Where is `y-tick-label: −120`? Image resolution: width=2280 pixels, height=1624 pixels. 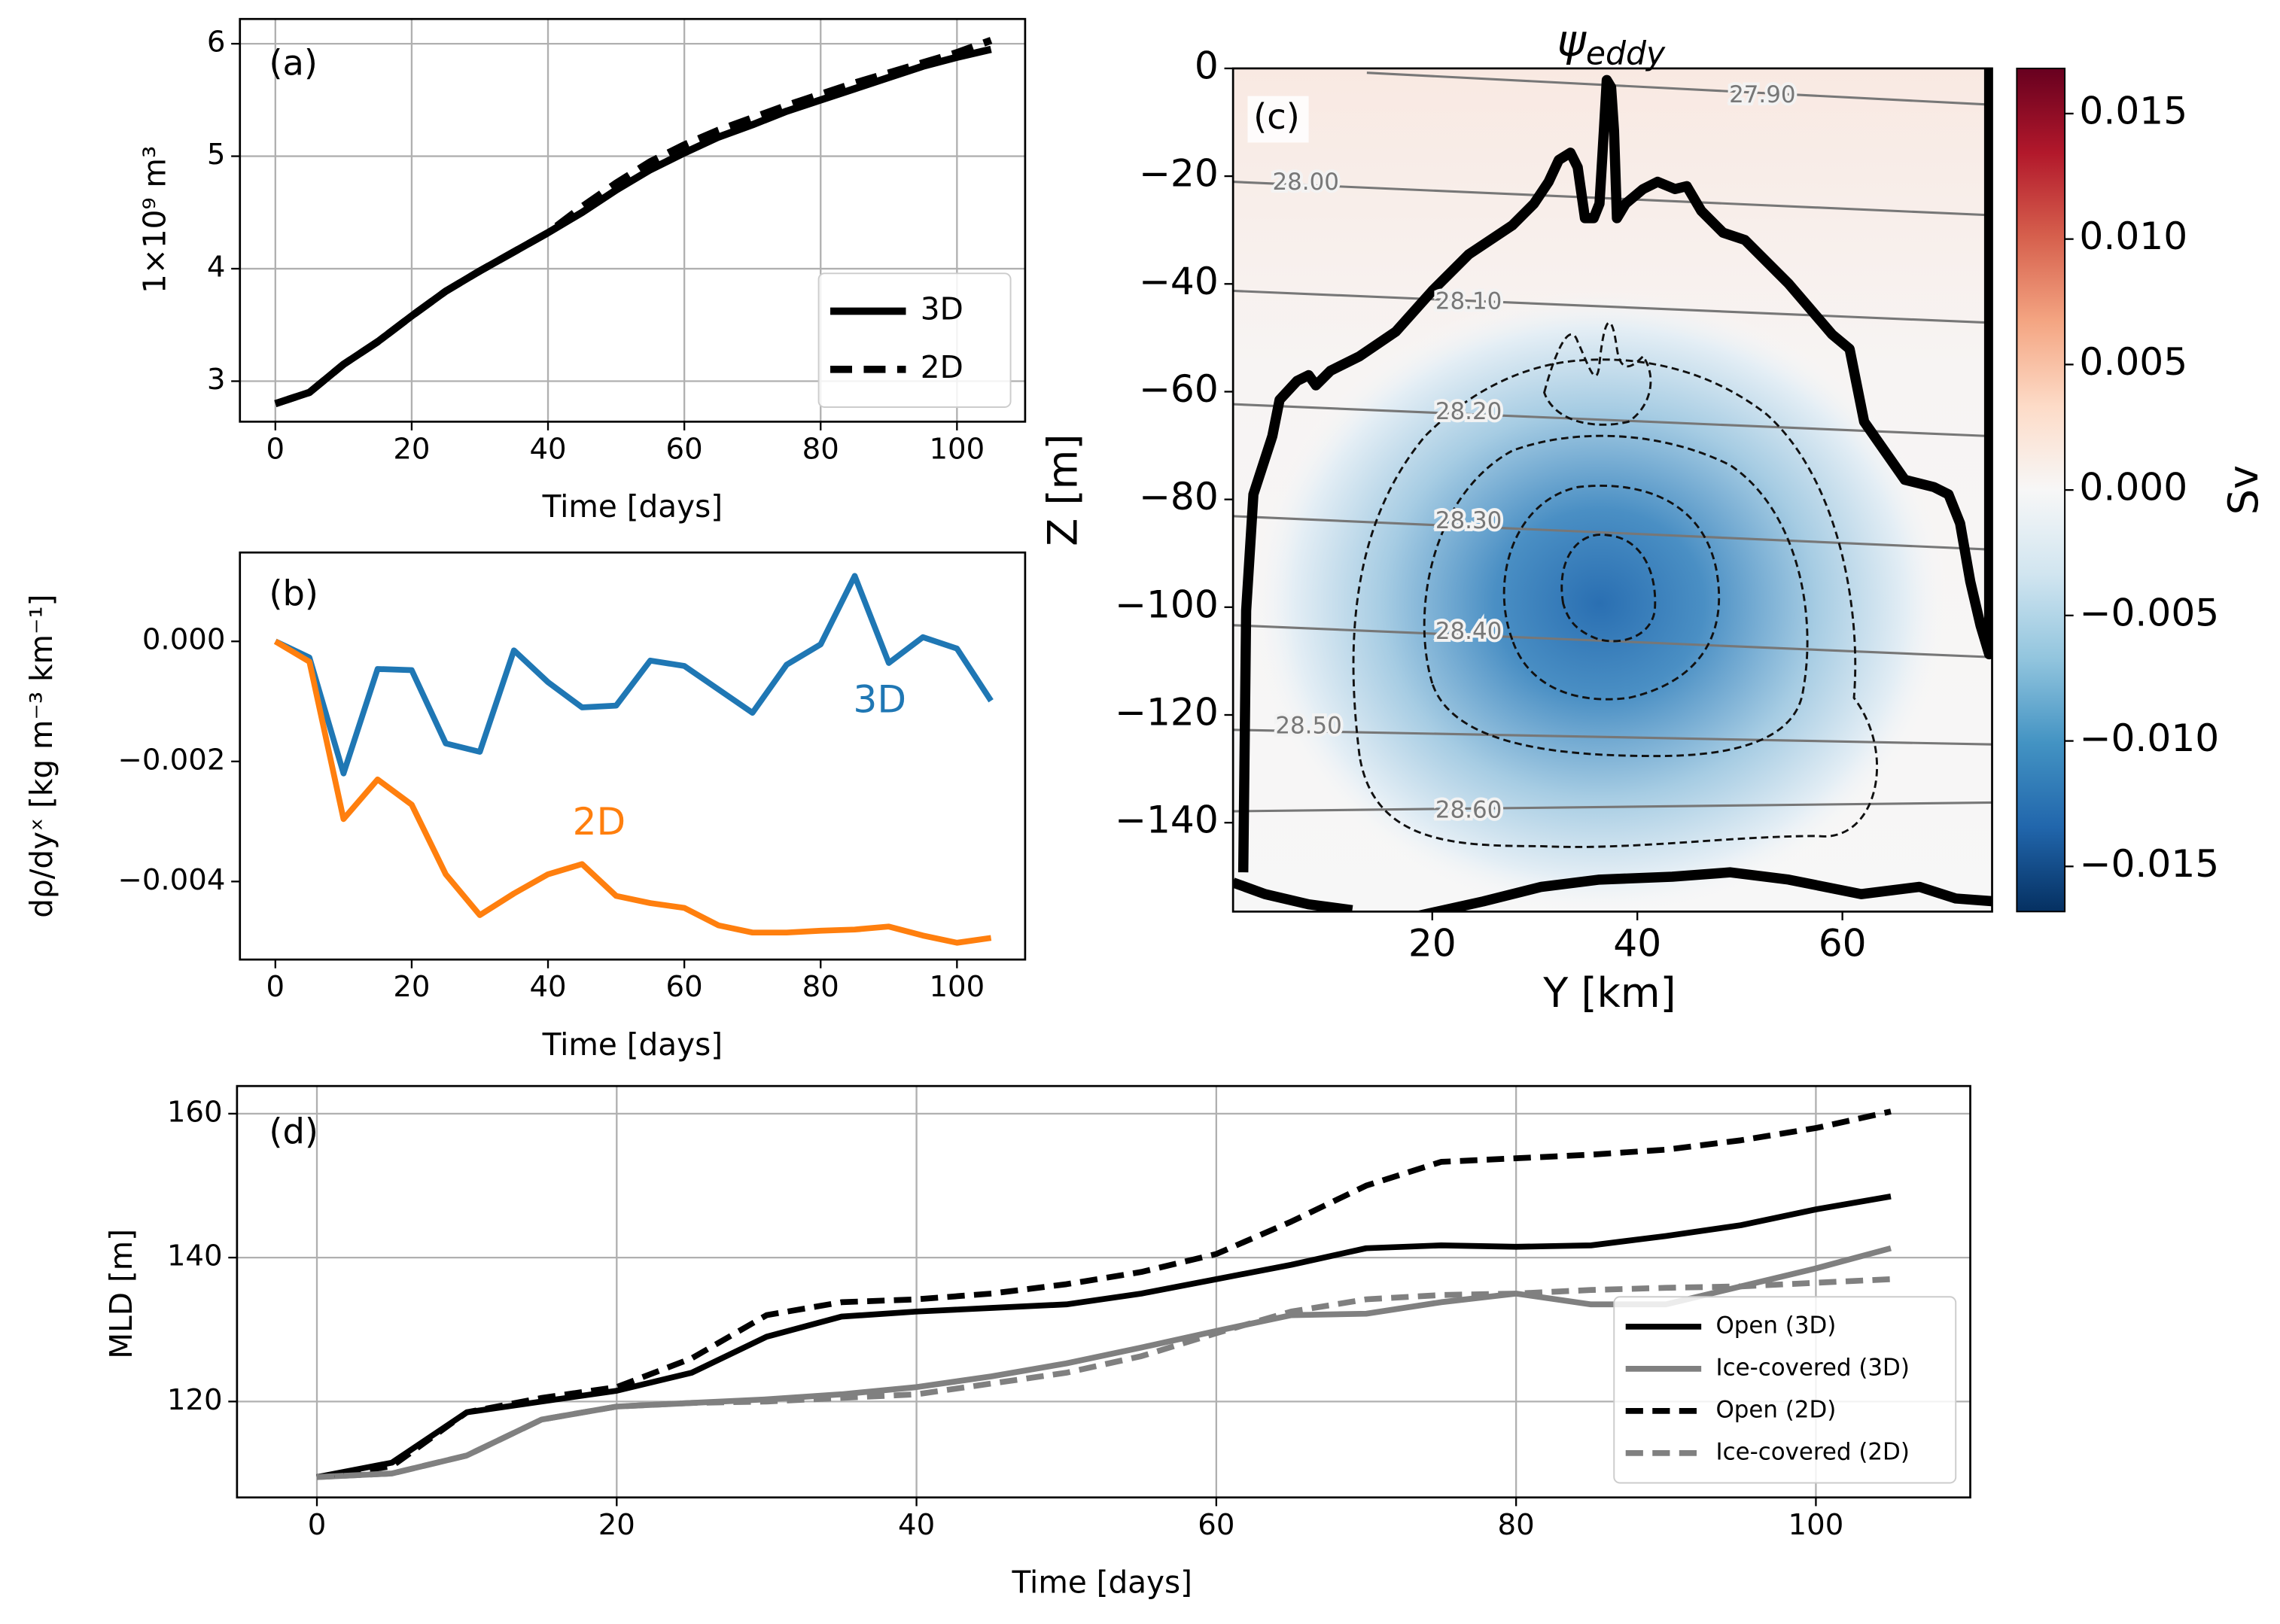 y-tick-label: −120 is located at coordinates (1167, 712).